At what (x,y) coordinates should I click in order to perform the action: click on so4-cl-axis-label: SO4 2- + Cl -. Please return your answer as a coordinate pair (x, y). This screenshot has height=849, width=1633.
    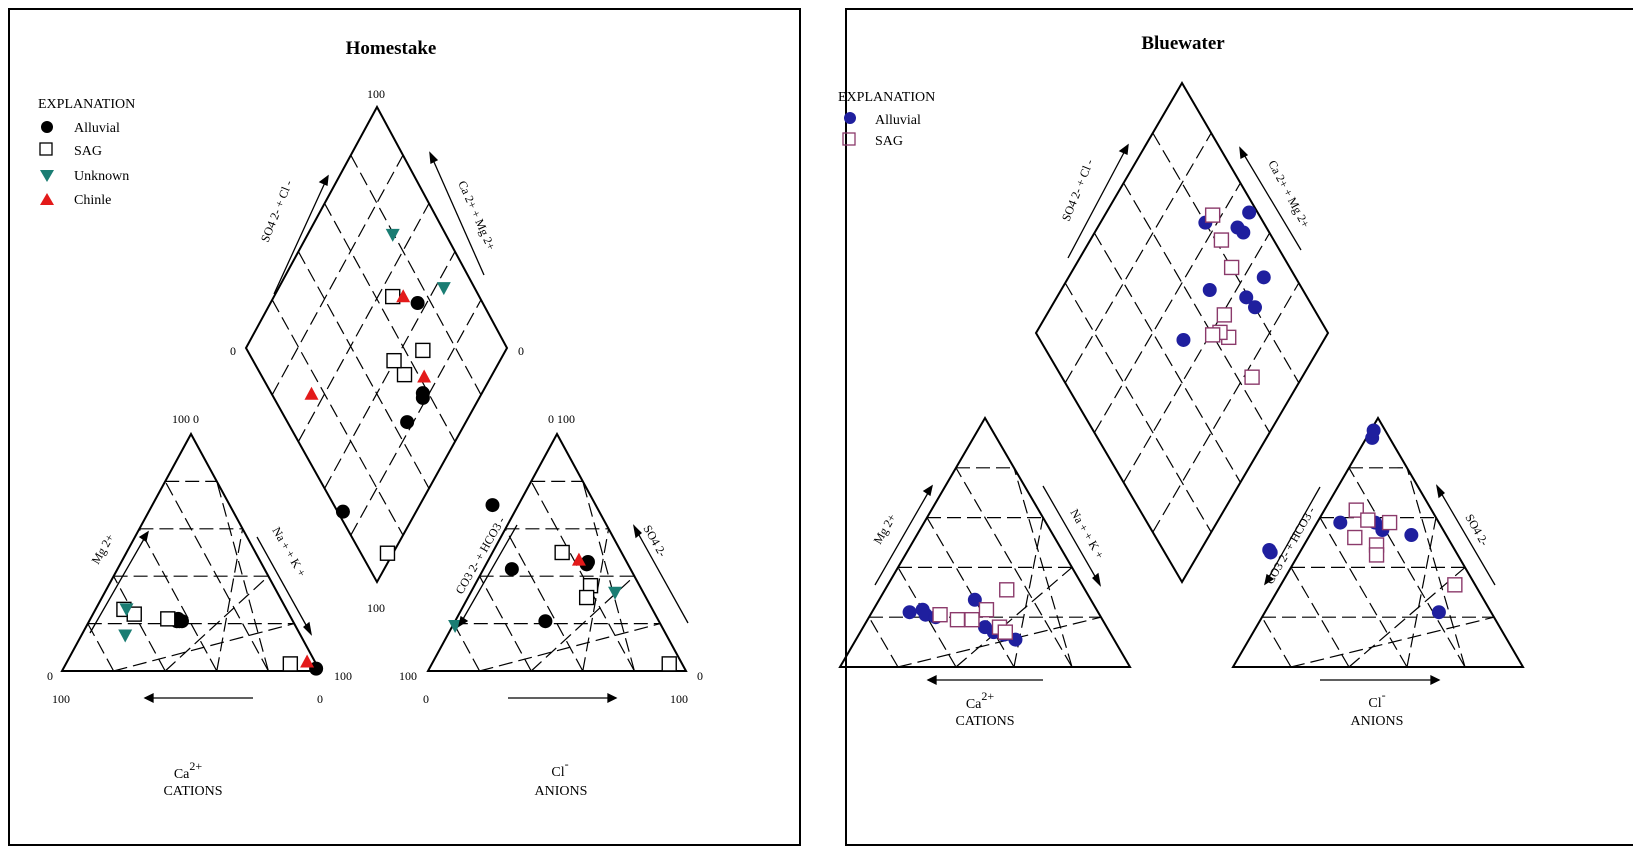
    Looking at the image, I should click on (1077, 190).